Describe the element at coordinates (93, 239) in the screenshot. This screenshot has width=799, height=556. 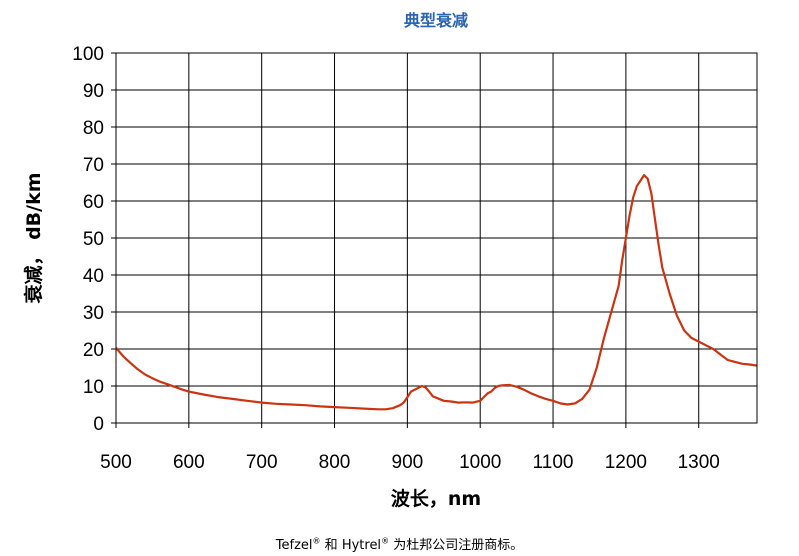
I see `y-tick-label: 50` at that location.